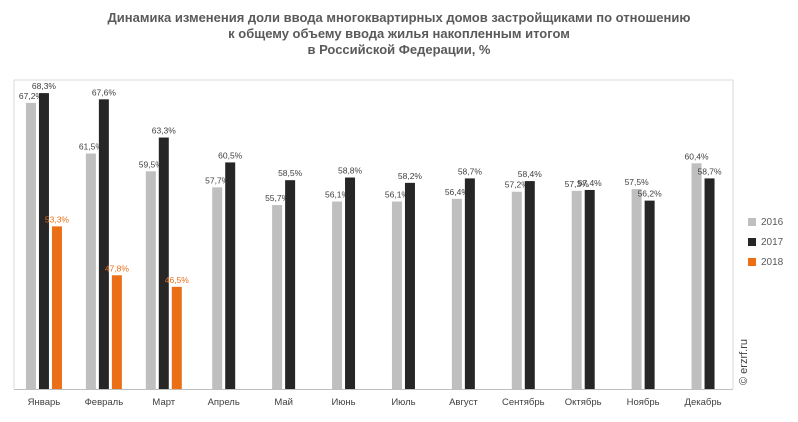  I want to click on legend-swatch-2018, so click(752, 262).